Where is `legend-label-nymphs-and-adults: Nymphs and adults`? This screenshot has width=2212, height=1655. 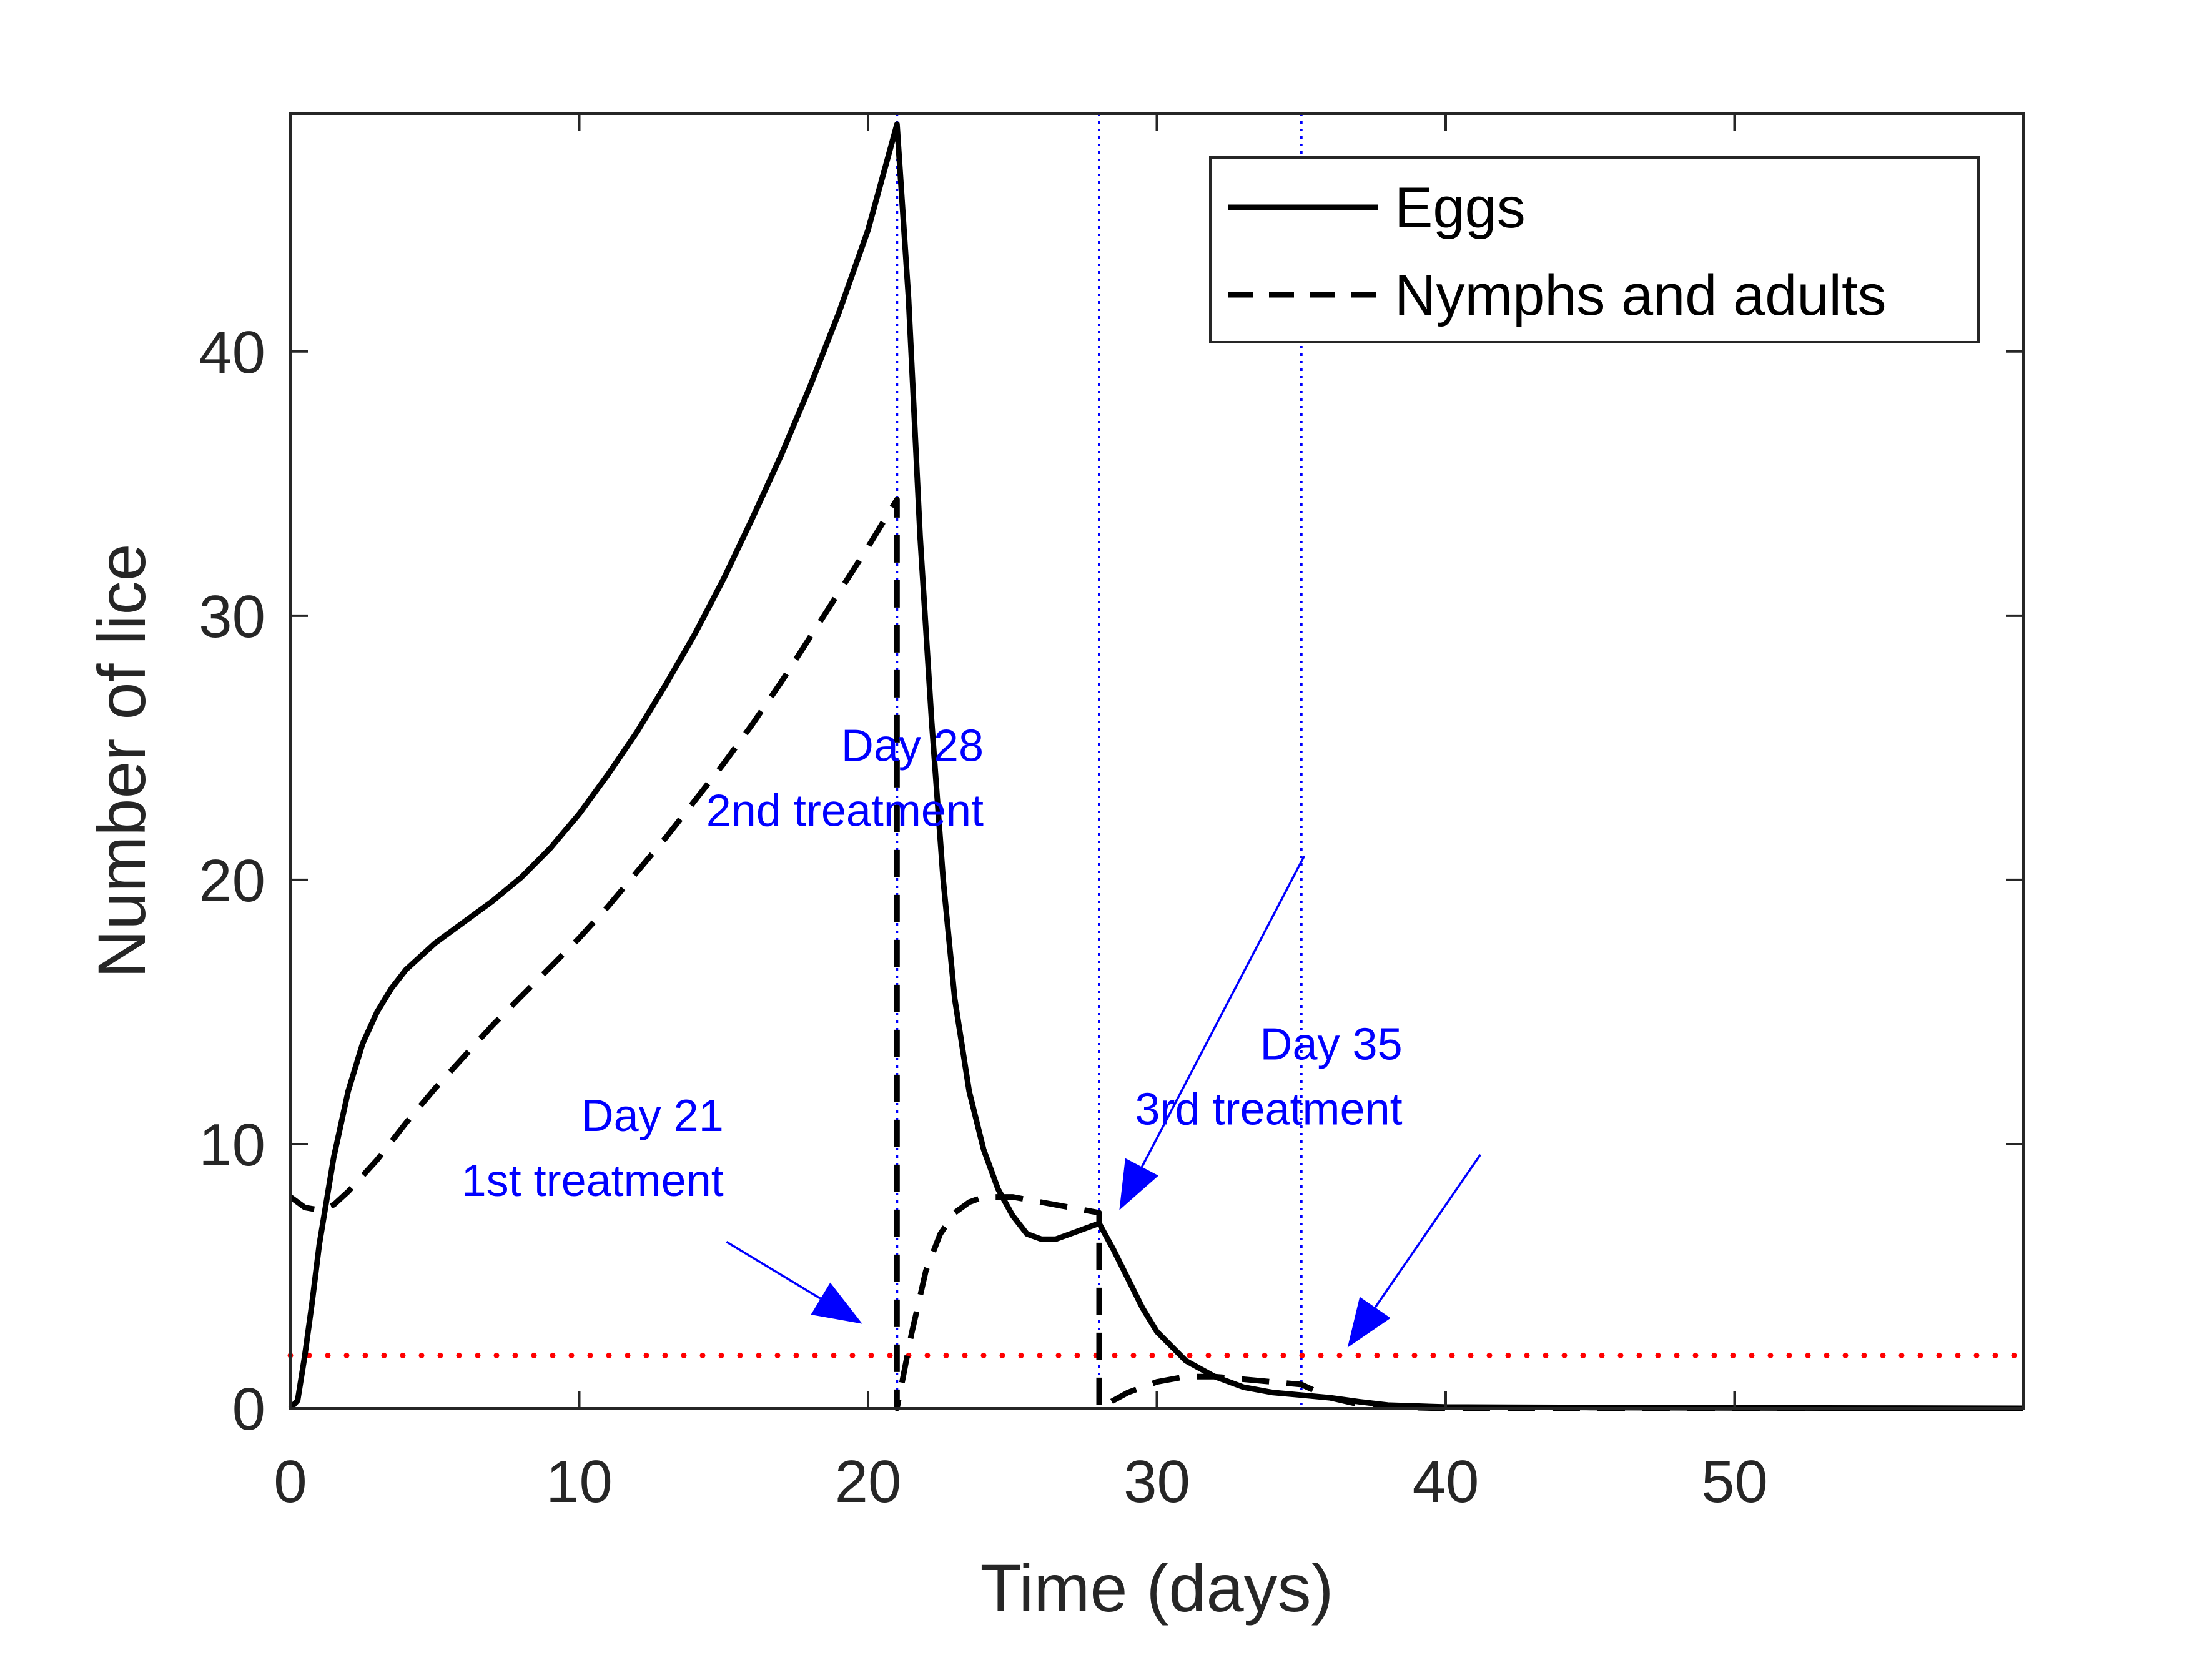
legend-label-nymphs-and-adults: Nymphs and adults is located at coordinates (1641, 295).